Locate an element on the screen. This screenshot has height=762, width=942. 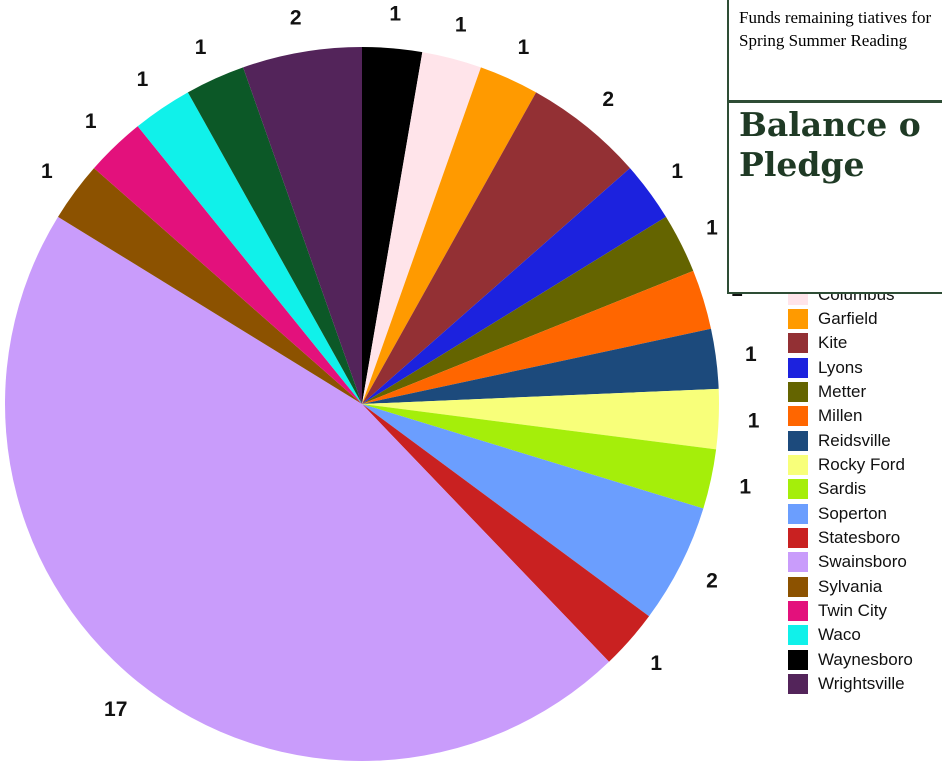
legend-label: Twin City is located at coordinates (852, 610).